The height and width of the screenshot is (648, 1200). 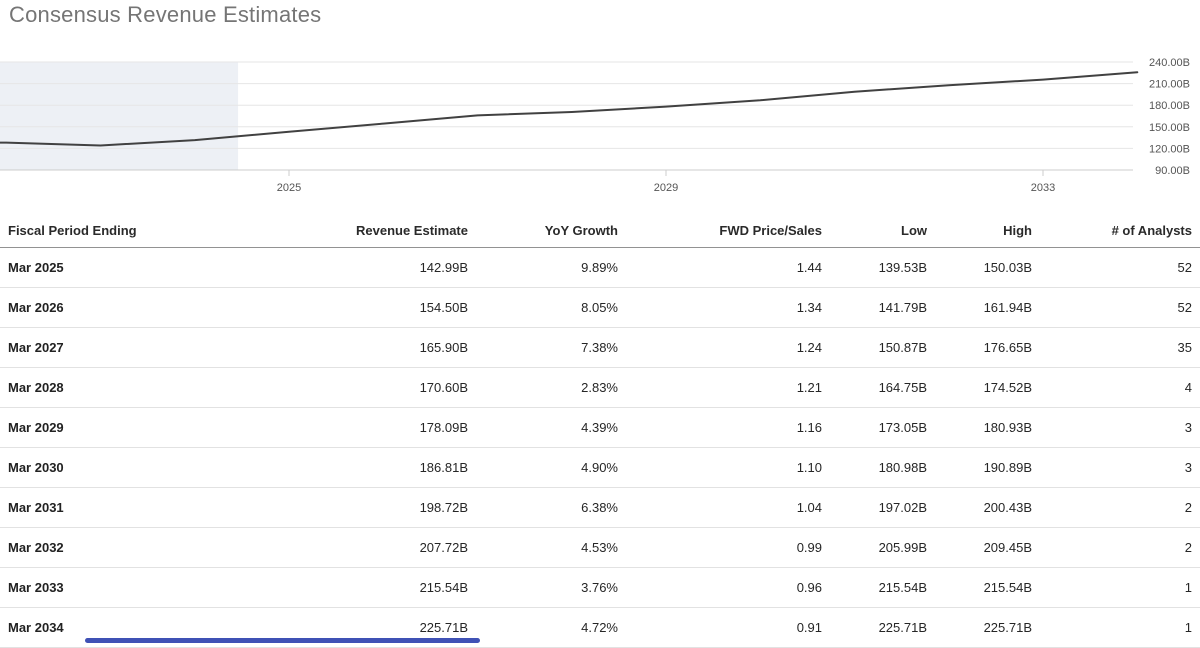 I want to click on y-axis-label: 90.00B, so click(x=1172, y=171).